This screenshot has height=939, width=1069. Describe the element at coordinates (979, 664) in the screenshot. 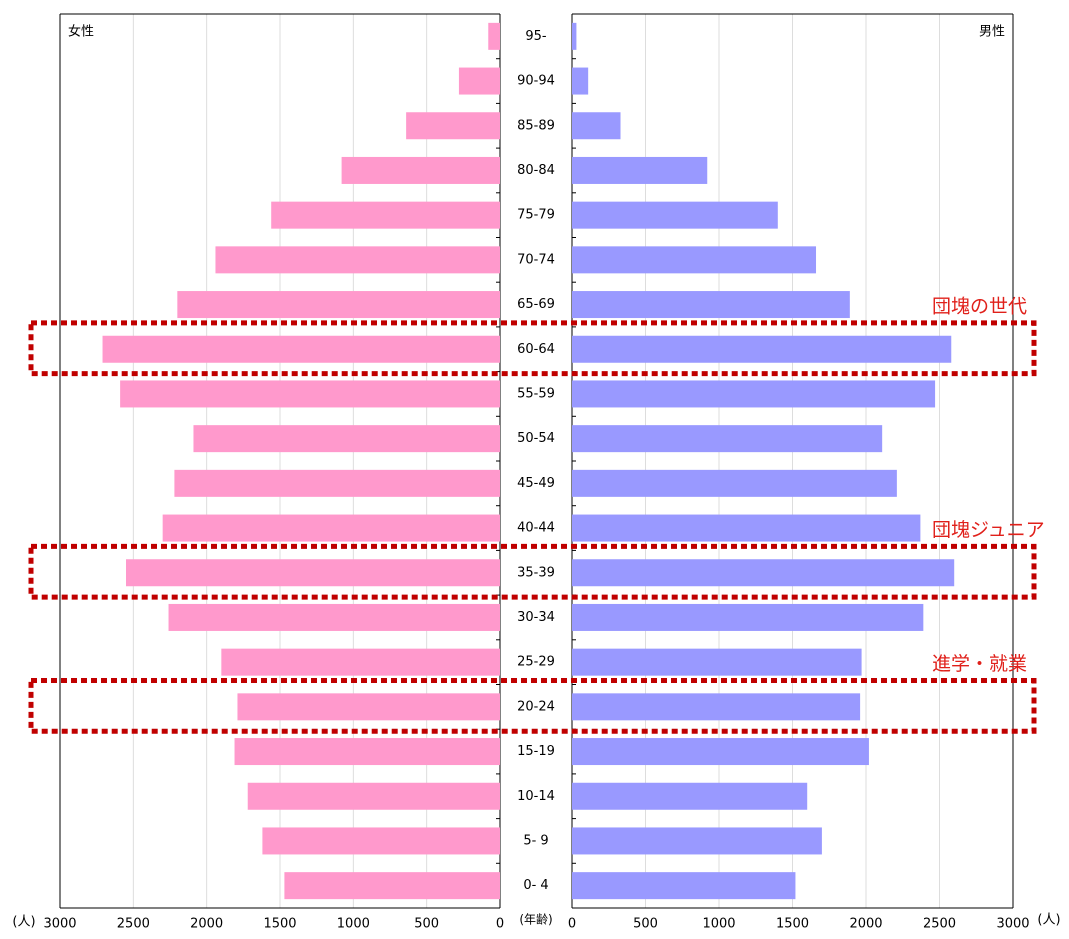

I see `annotation: 進学・就業` at that location.